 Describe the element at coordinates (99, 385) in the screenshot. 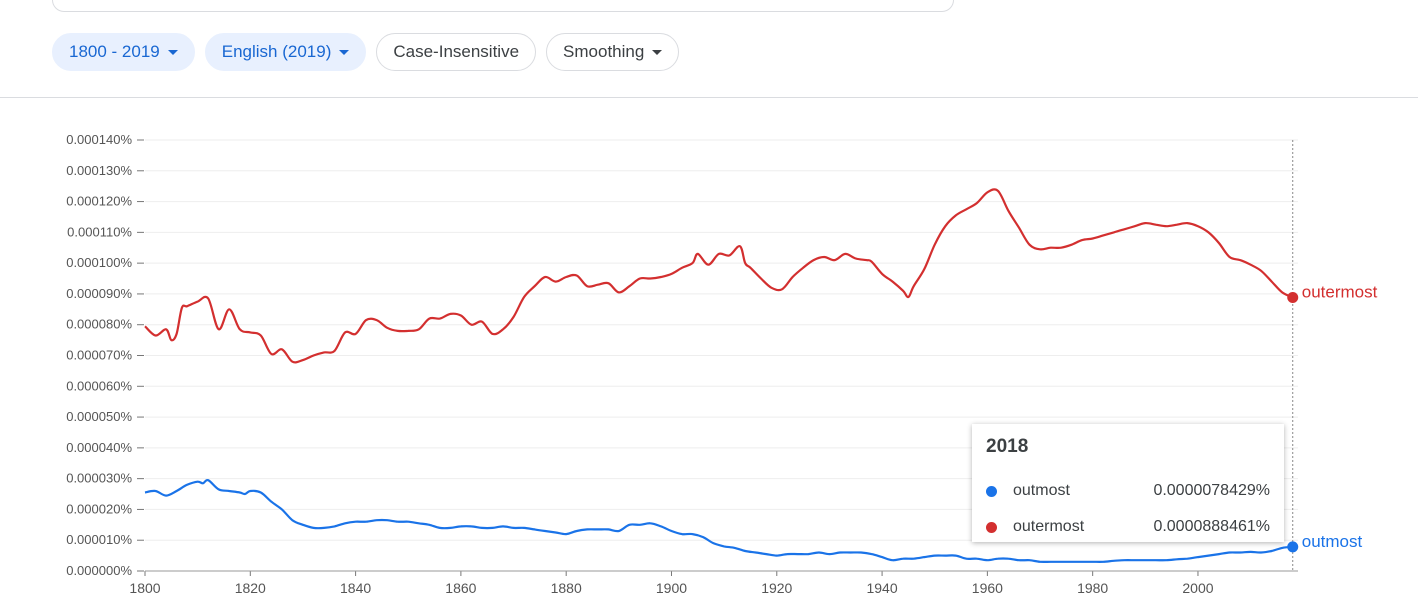

I see `y-tick-label: 0.000060%` at that location.